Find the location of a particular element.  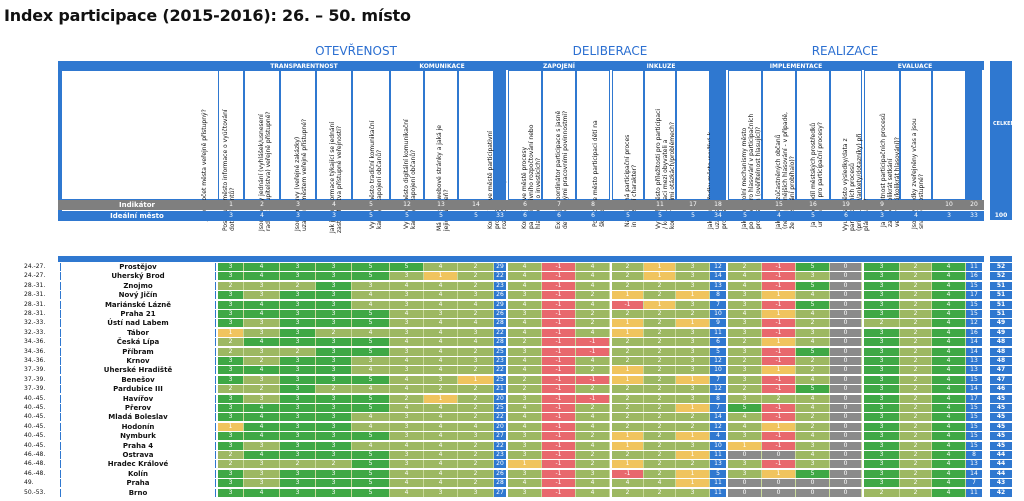

indicator-number: 18 is located at coordinates (718, 204).